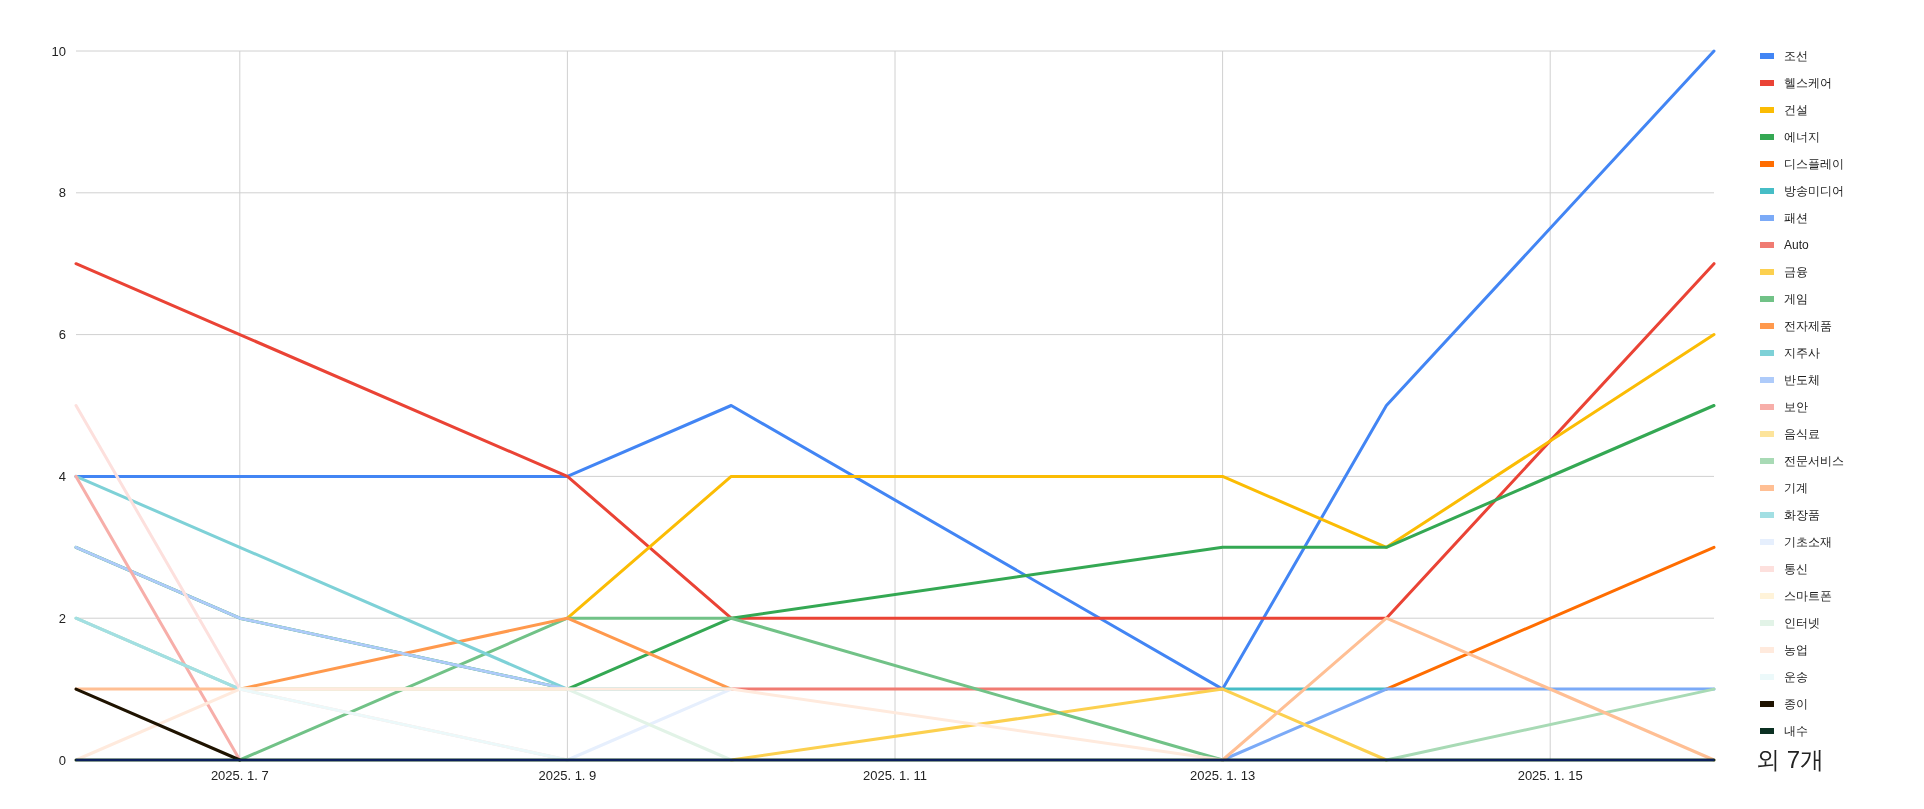  Describe the element at coordinates (1814, 191) in the screenshot. I see `legend-label: 방송미디어` at that location.